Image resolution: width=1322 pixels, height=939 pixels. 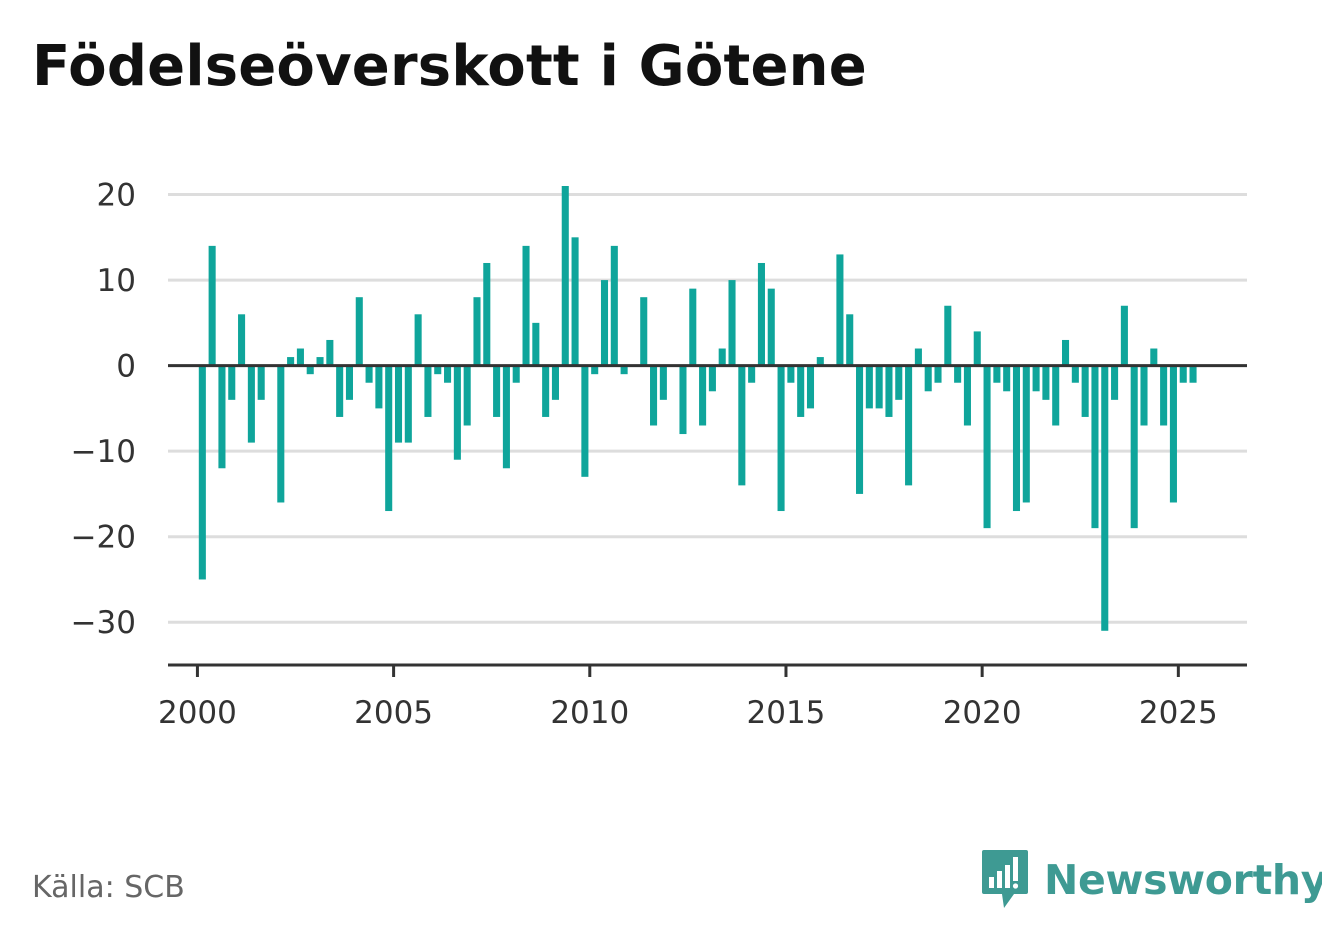 I want to click on y-tick-label: −30, so click(x=103, y=623).